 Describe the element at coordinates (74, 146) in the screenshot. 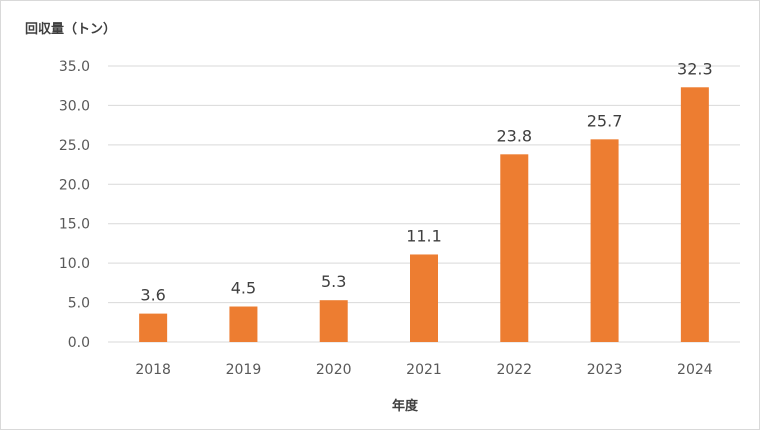

I see `y-tick-label: 25.0` at that location.